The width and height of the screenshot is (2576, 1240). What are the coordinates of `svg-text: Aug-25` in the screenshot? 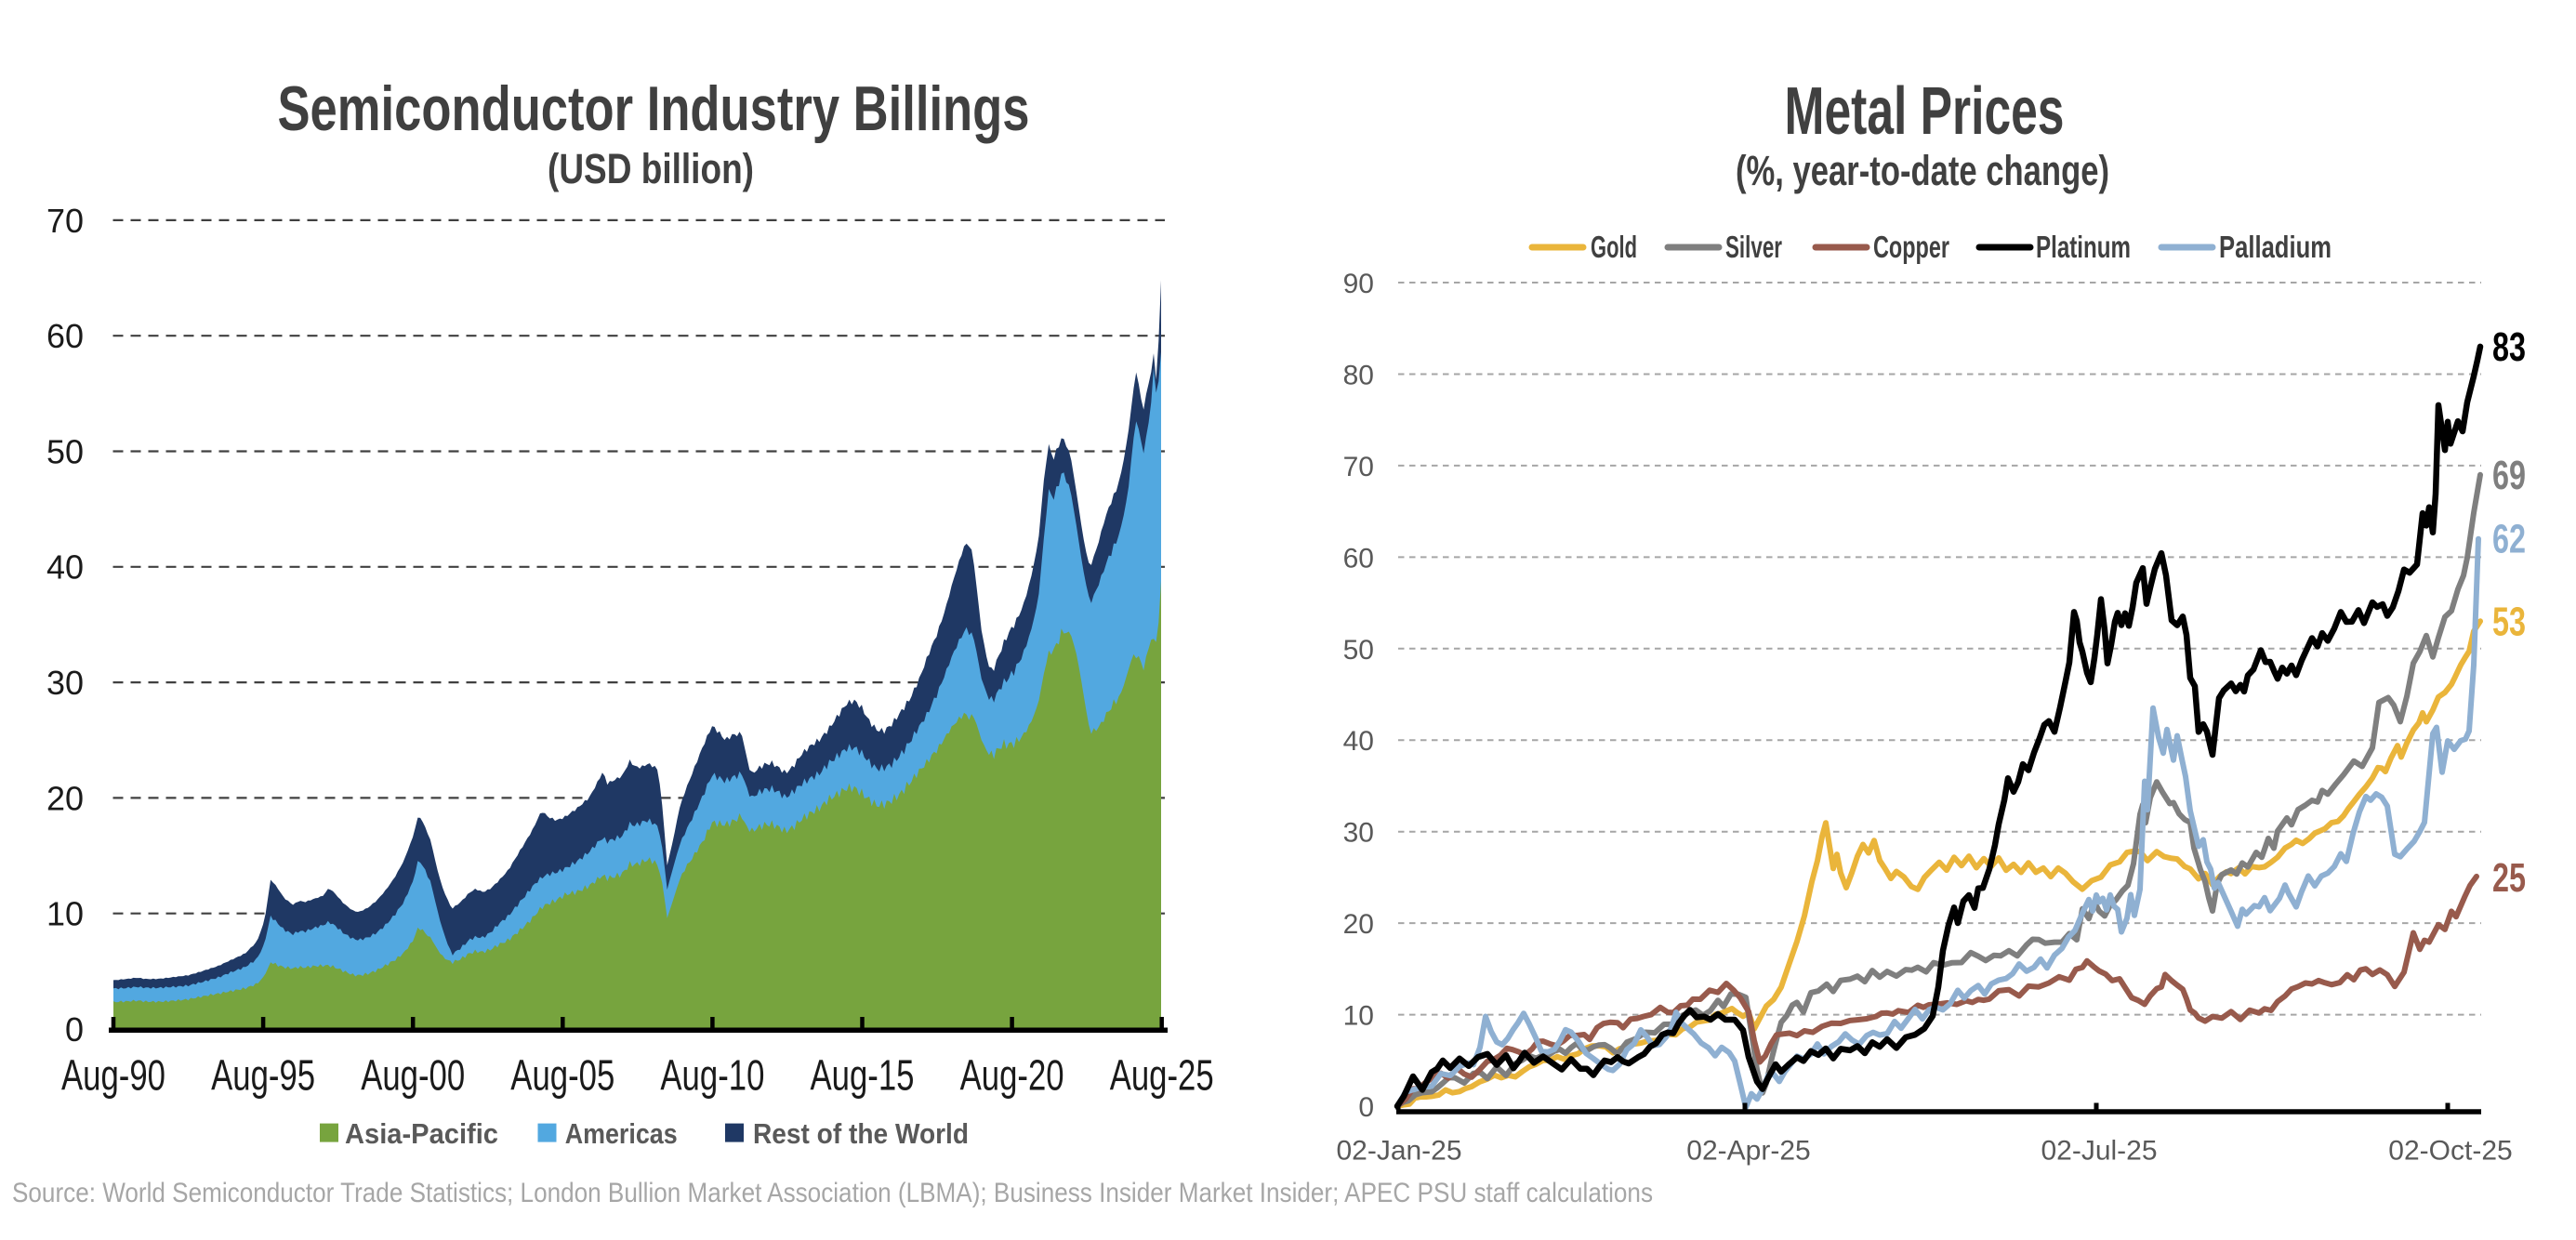 It's located at (1162, 1075).